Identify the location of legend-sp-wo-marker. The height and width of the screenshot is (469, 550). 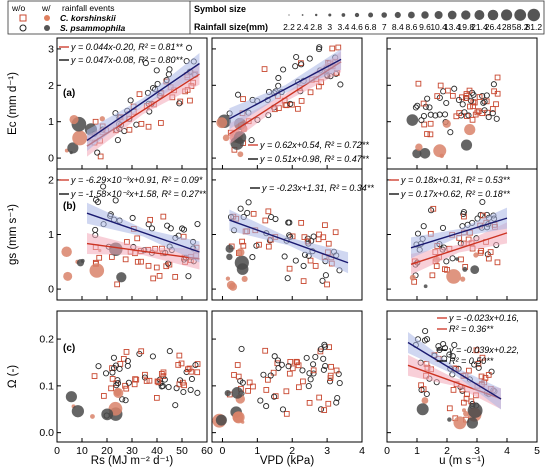
(23, 28).